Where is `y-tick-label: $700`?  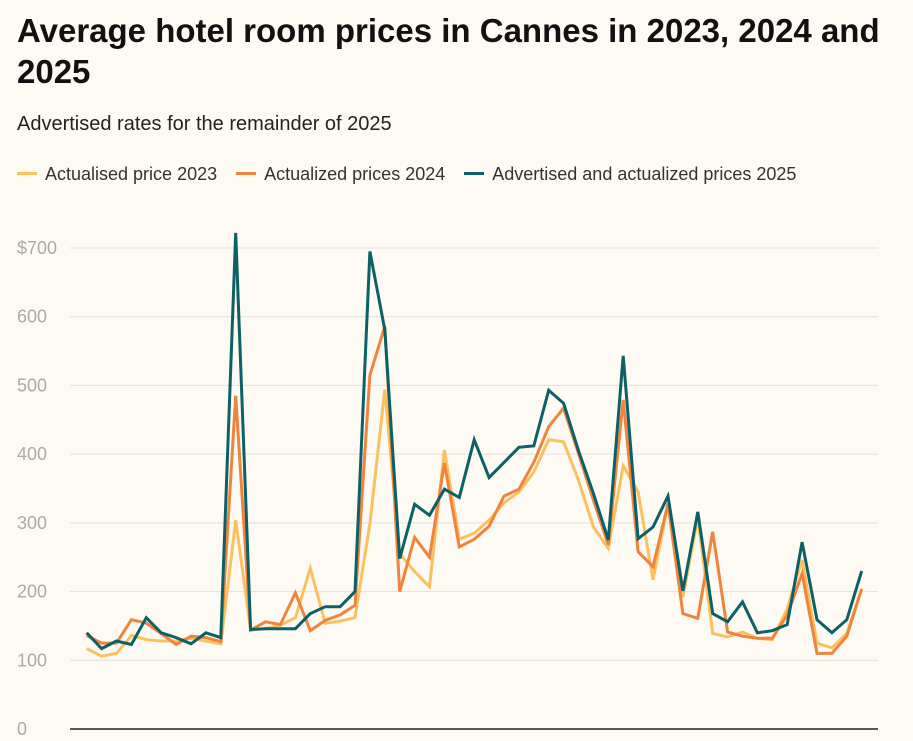 y-tick-label: $700 is located at coordinates (37, 248).